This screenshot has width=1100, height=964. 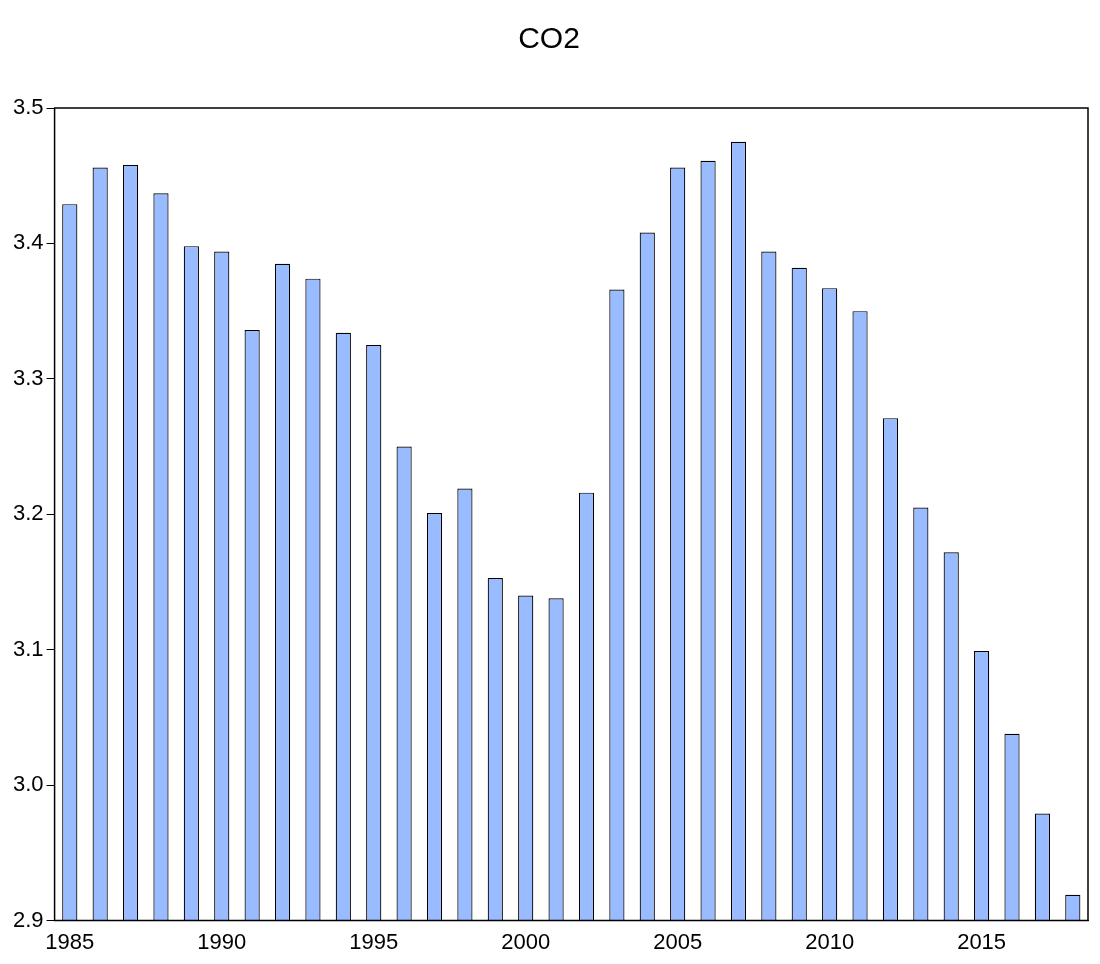 What do you see at coordinates (70, 941) in the screenshot?
I see `x-tick-label: 1985` at bounding box center [70, 941].